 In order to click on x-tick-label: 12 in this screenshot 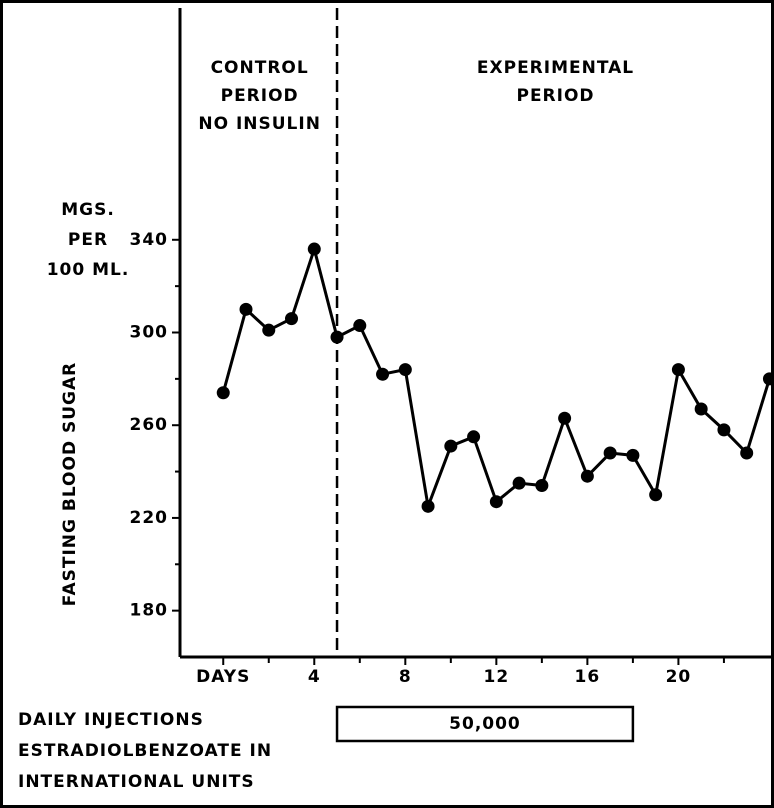, I will do `click(497, 677)`.